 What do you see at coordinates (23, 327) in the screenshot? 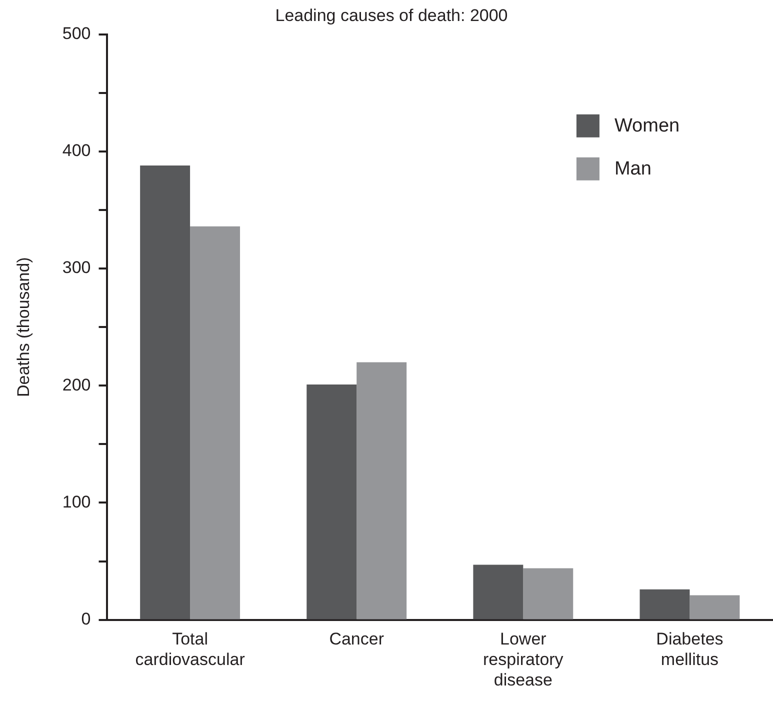
I see `y-axis-title: Deaths (thousand)` at bounding box center [23, 327].